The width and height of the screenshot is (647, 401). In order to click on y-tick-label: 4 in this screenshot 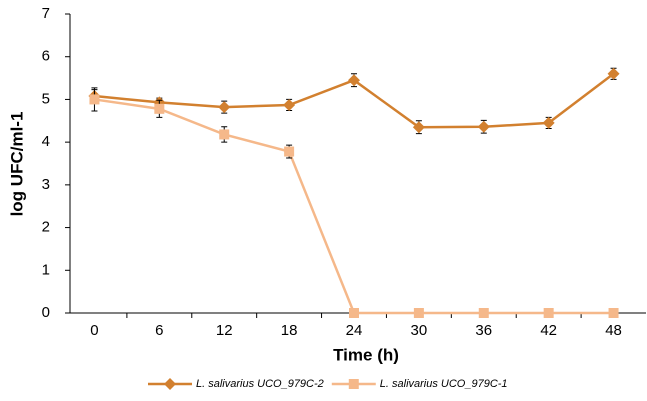, I will do `click(46, 141)`.